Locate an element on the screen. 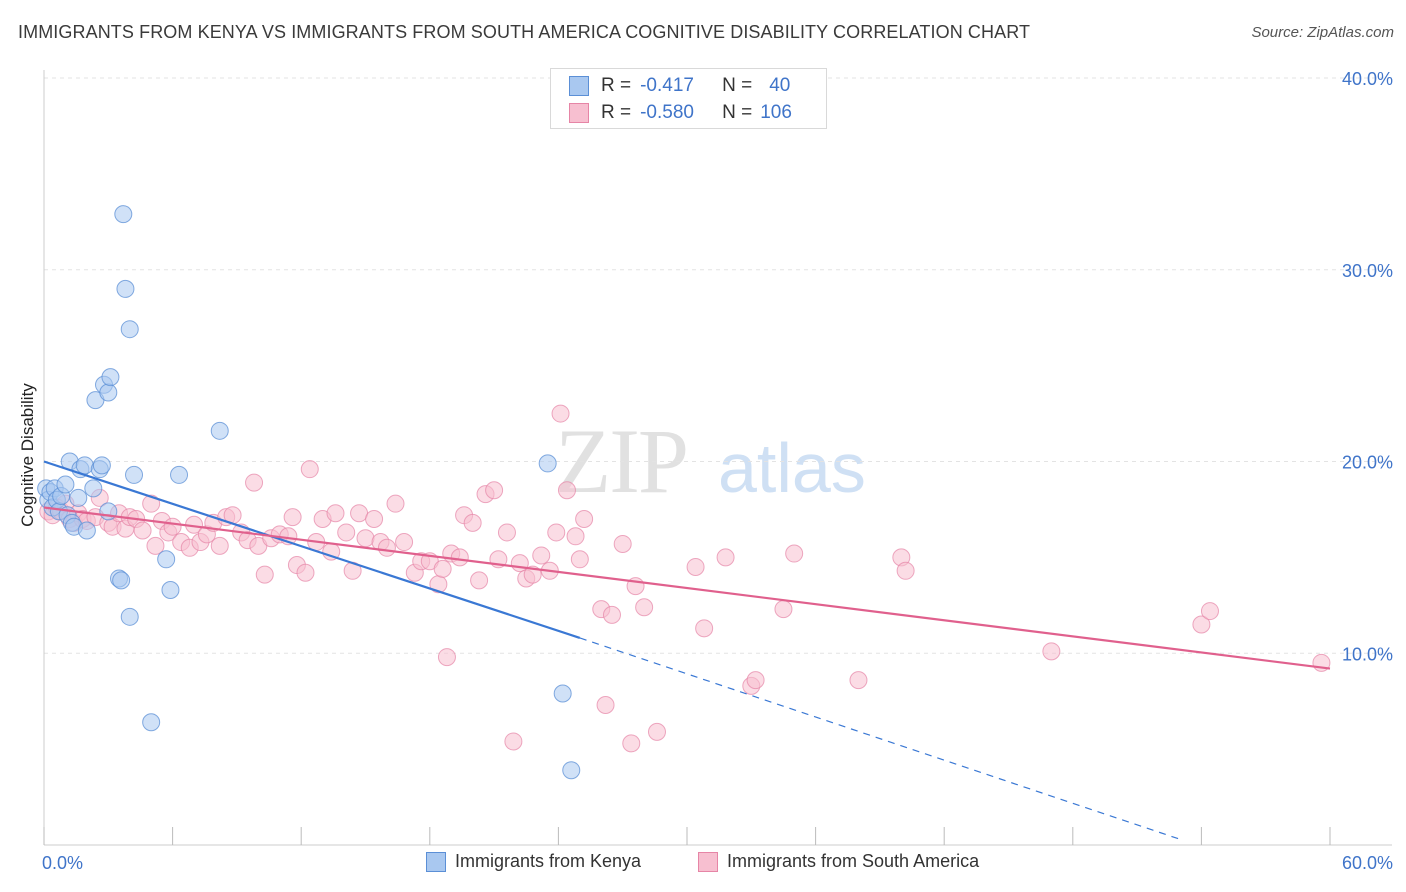  legend-item-south-america: Immigrants from South America is located at coordinates (838, 861).